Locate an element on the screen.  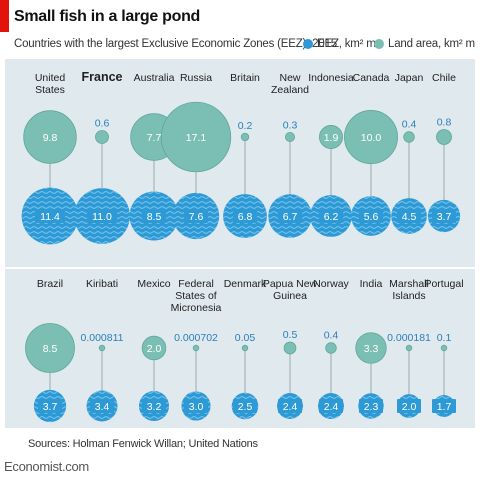
land-value-kiribati: 0.000811 is located at coordinates (101, 338).